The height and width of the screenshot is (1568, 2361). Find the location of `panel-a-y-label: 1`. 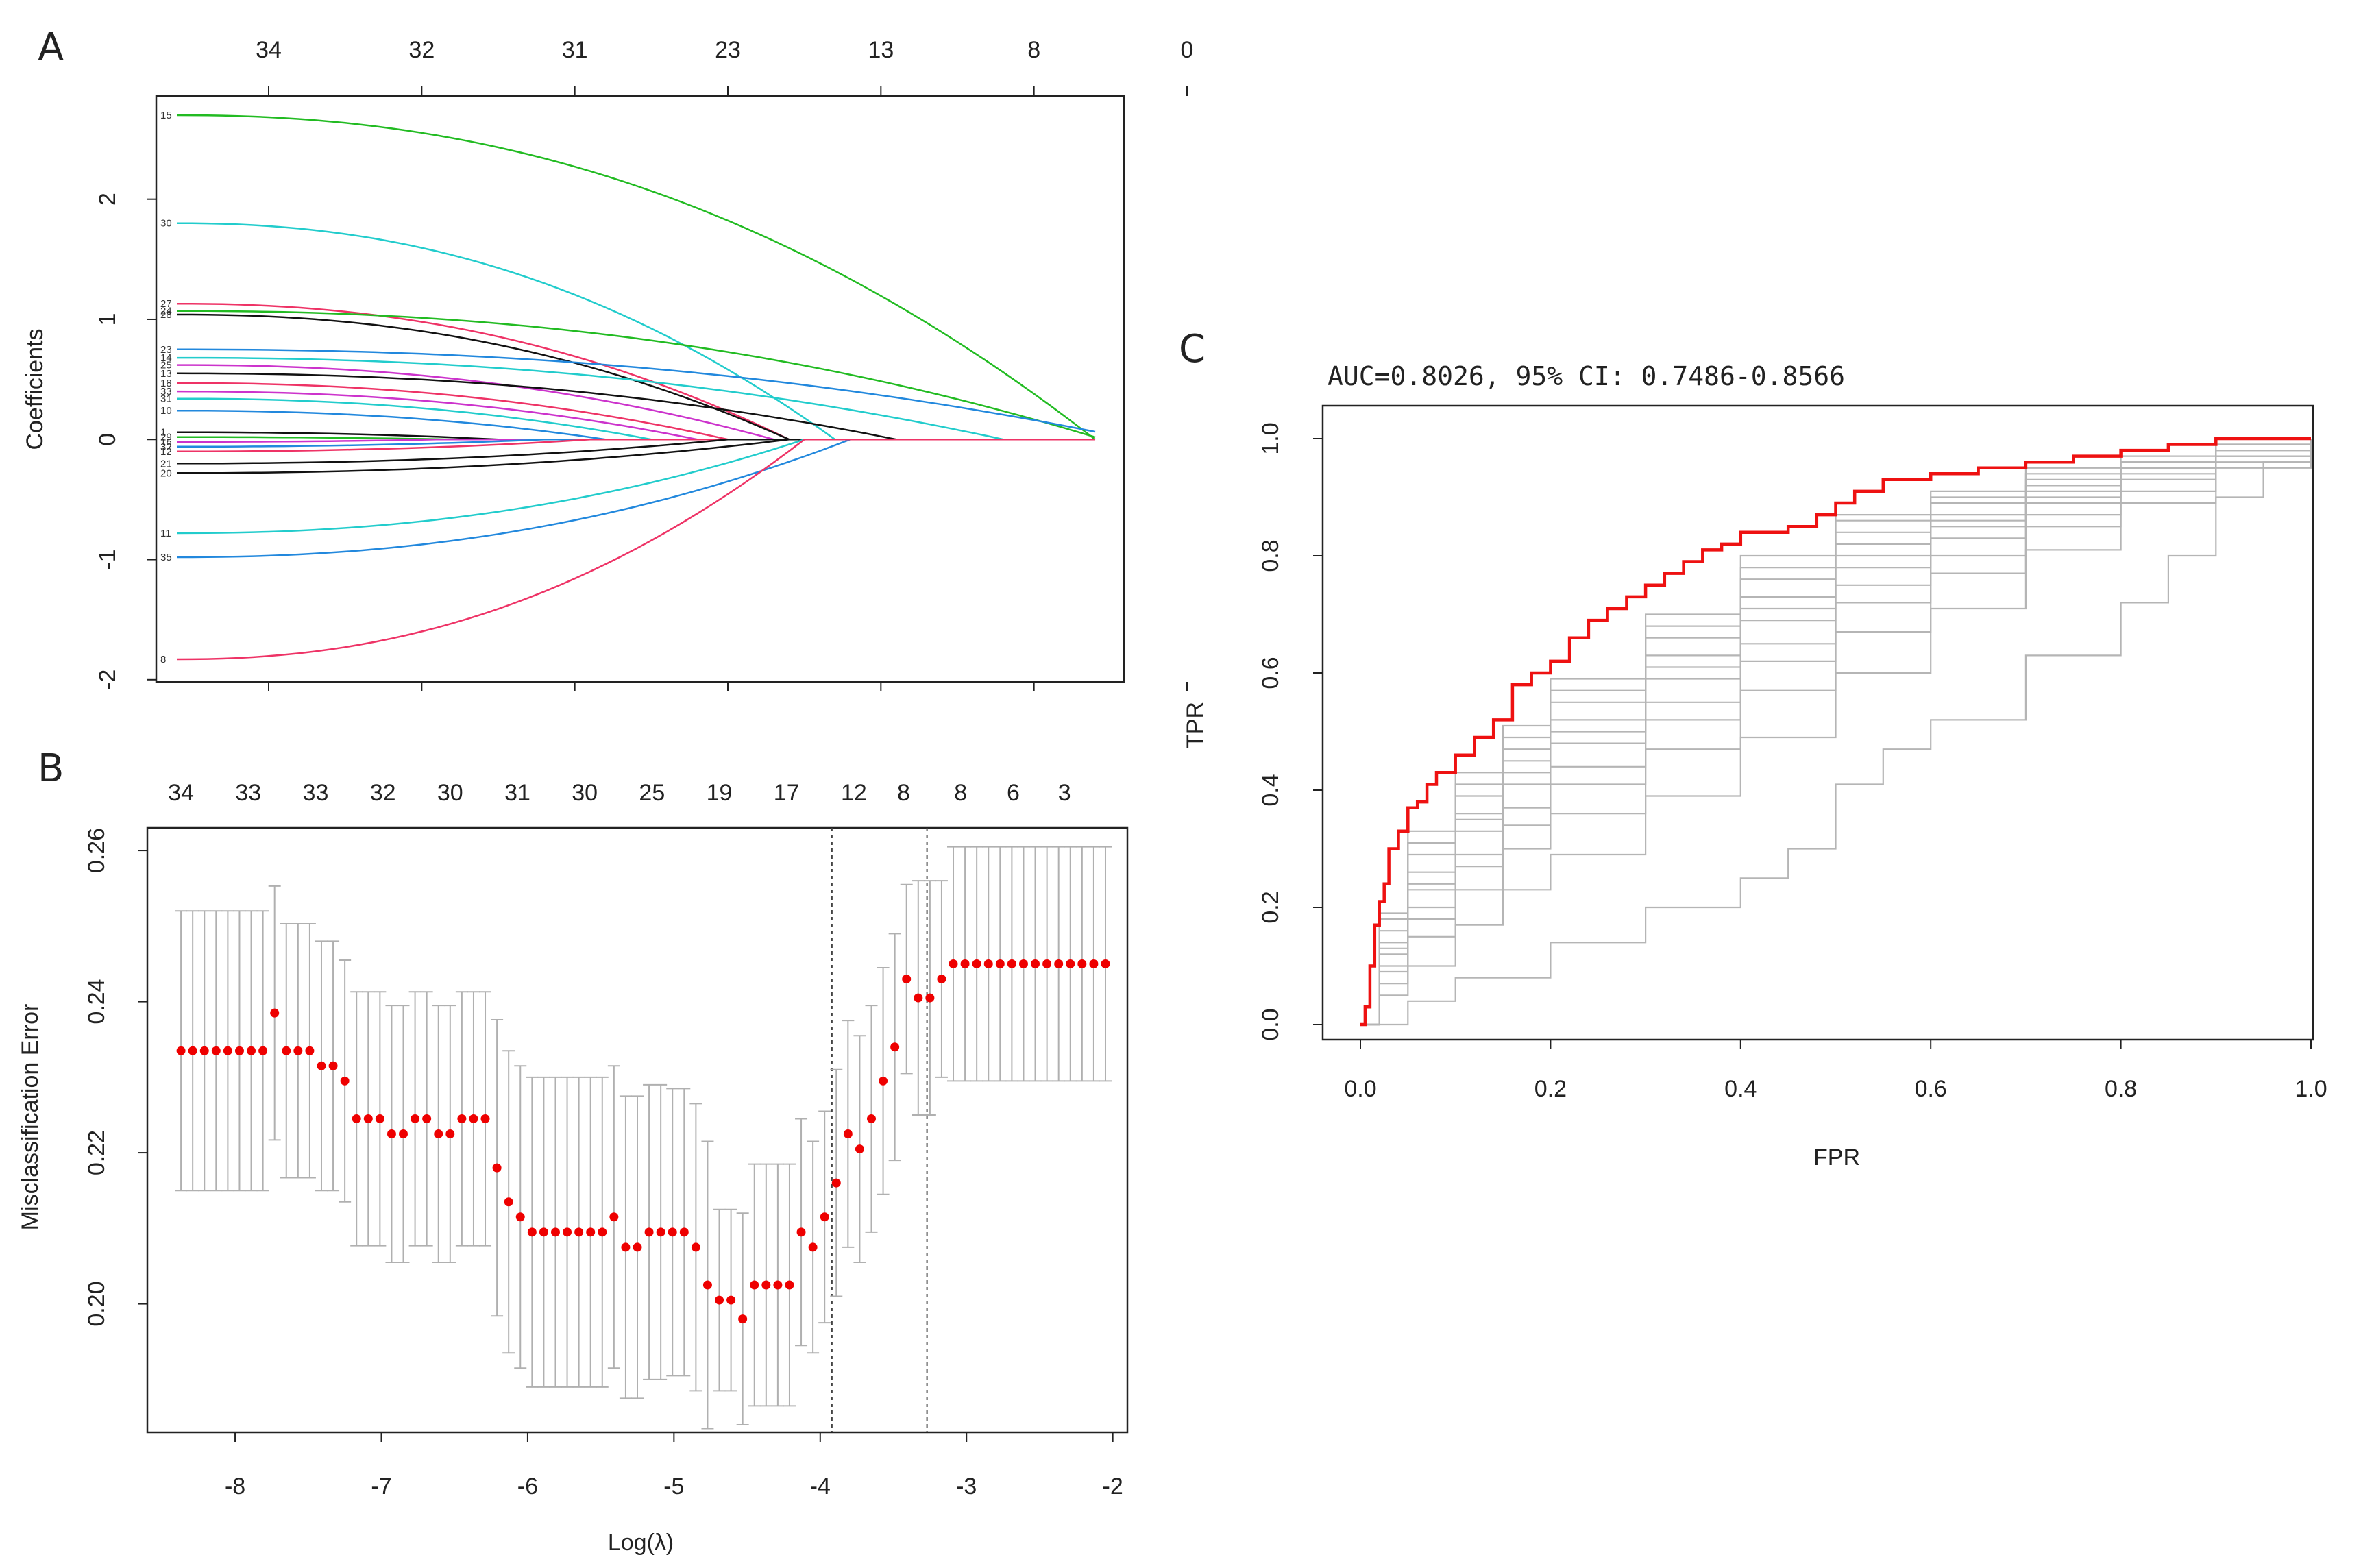

panel-a-y-label: 1 is located at coordinates (108, 319).